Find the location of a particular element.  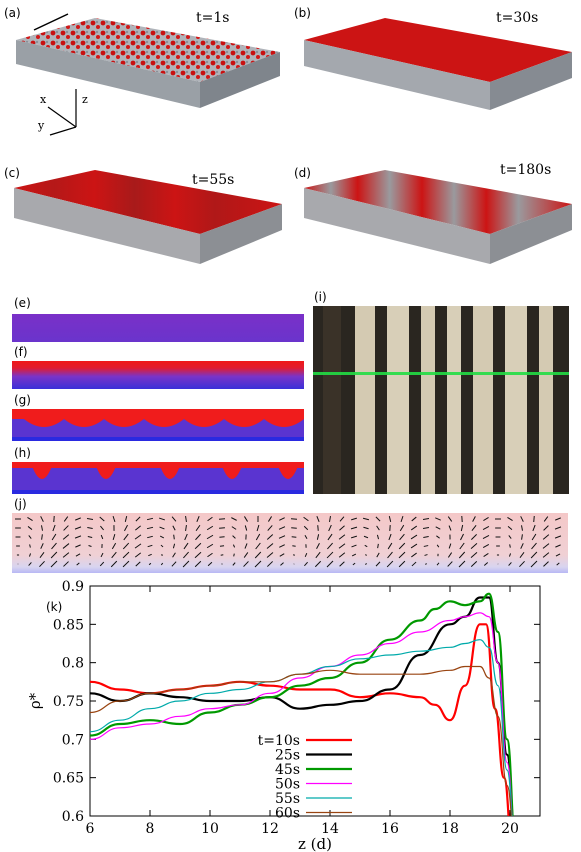

panel-label-b: (b) is located at coordinates (302, 13).